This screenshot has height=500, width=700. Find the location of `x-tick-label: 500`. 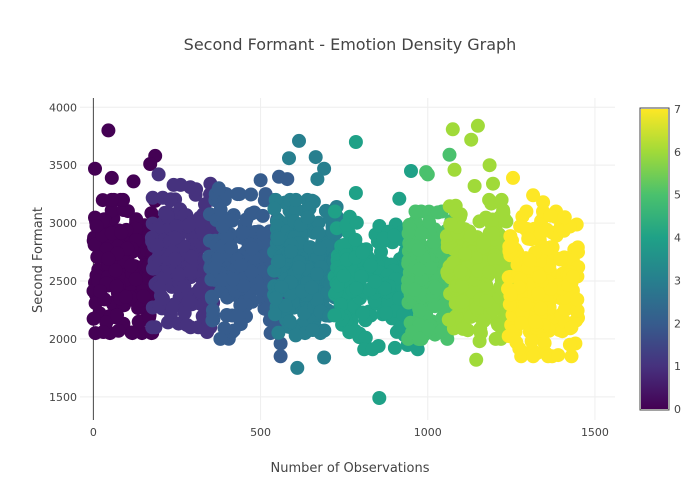

x-tick-label: 500 is located at coordinates (260, 432).